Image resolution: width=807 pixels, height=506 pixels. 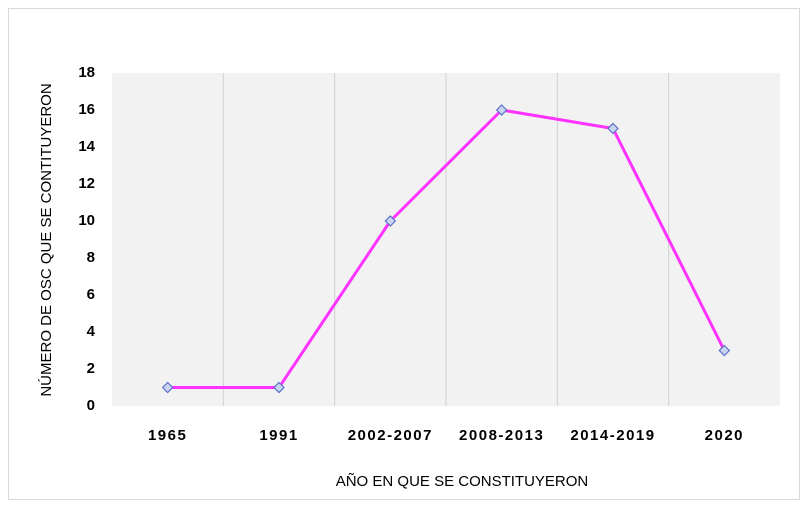 What do you see at coordinates (46, 239) in the screenshot?
I see `y-axis-title: NÚMERO DE OSC QUE SE CONTITUYERON` at bounding box center [46, 239].